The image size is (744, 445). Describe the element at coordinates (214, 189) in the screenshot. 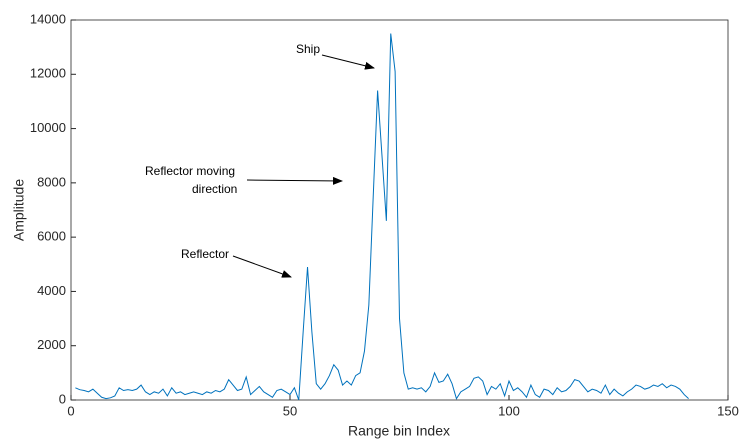

I see `annotation: direction` at that location.